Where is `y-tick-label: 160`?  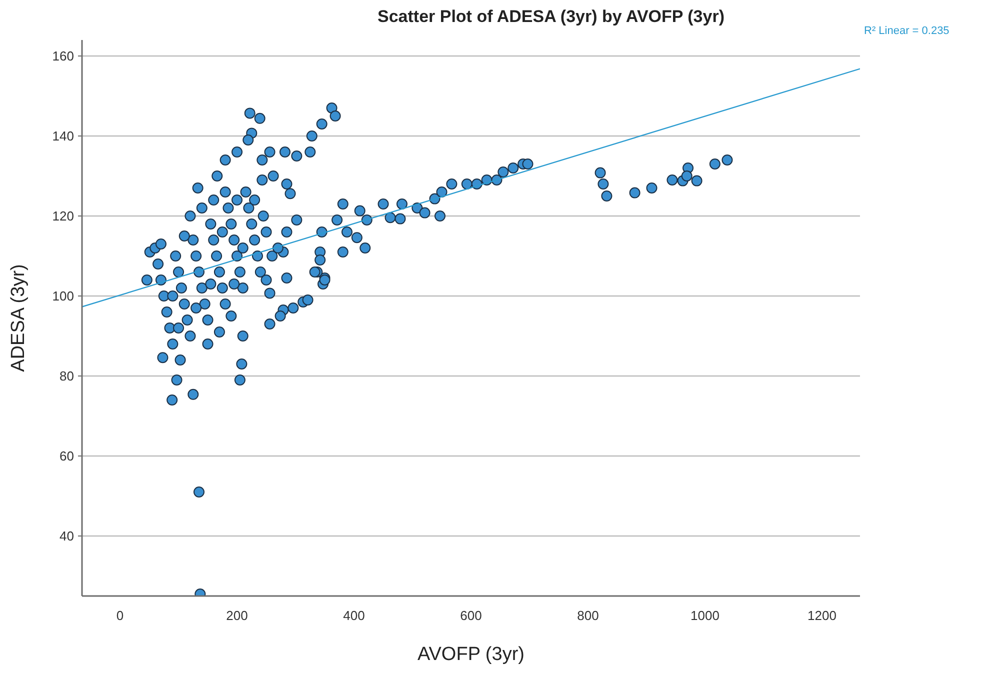
y-tick-label: 160 is located at coordinates (63, 56).